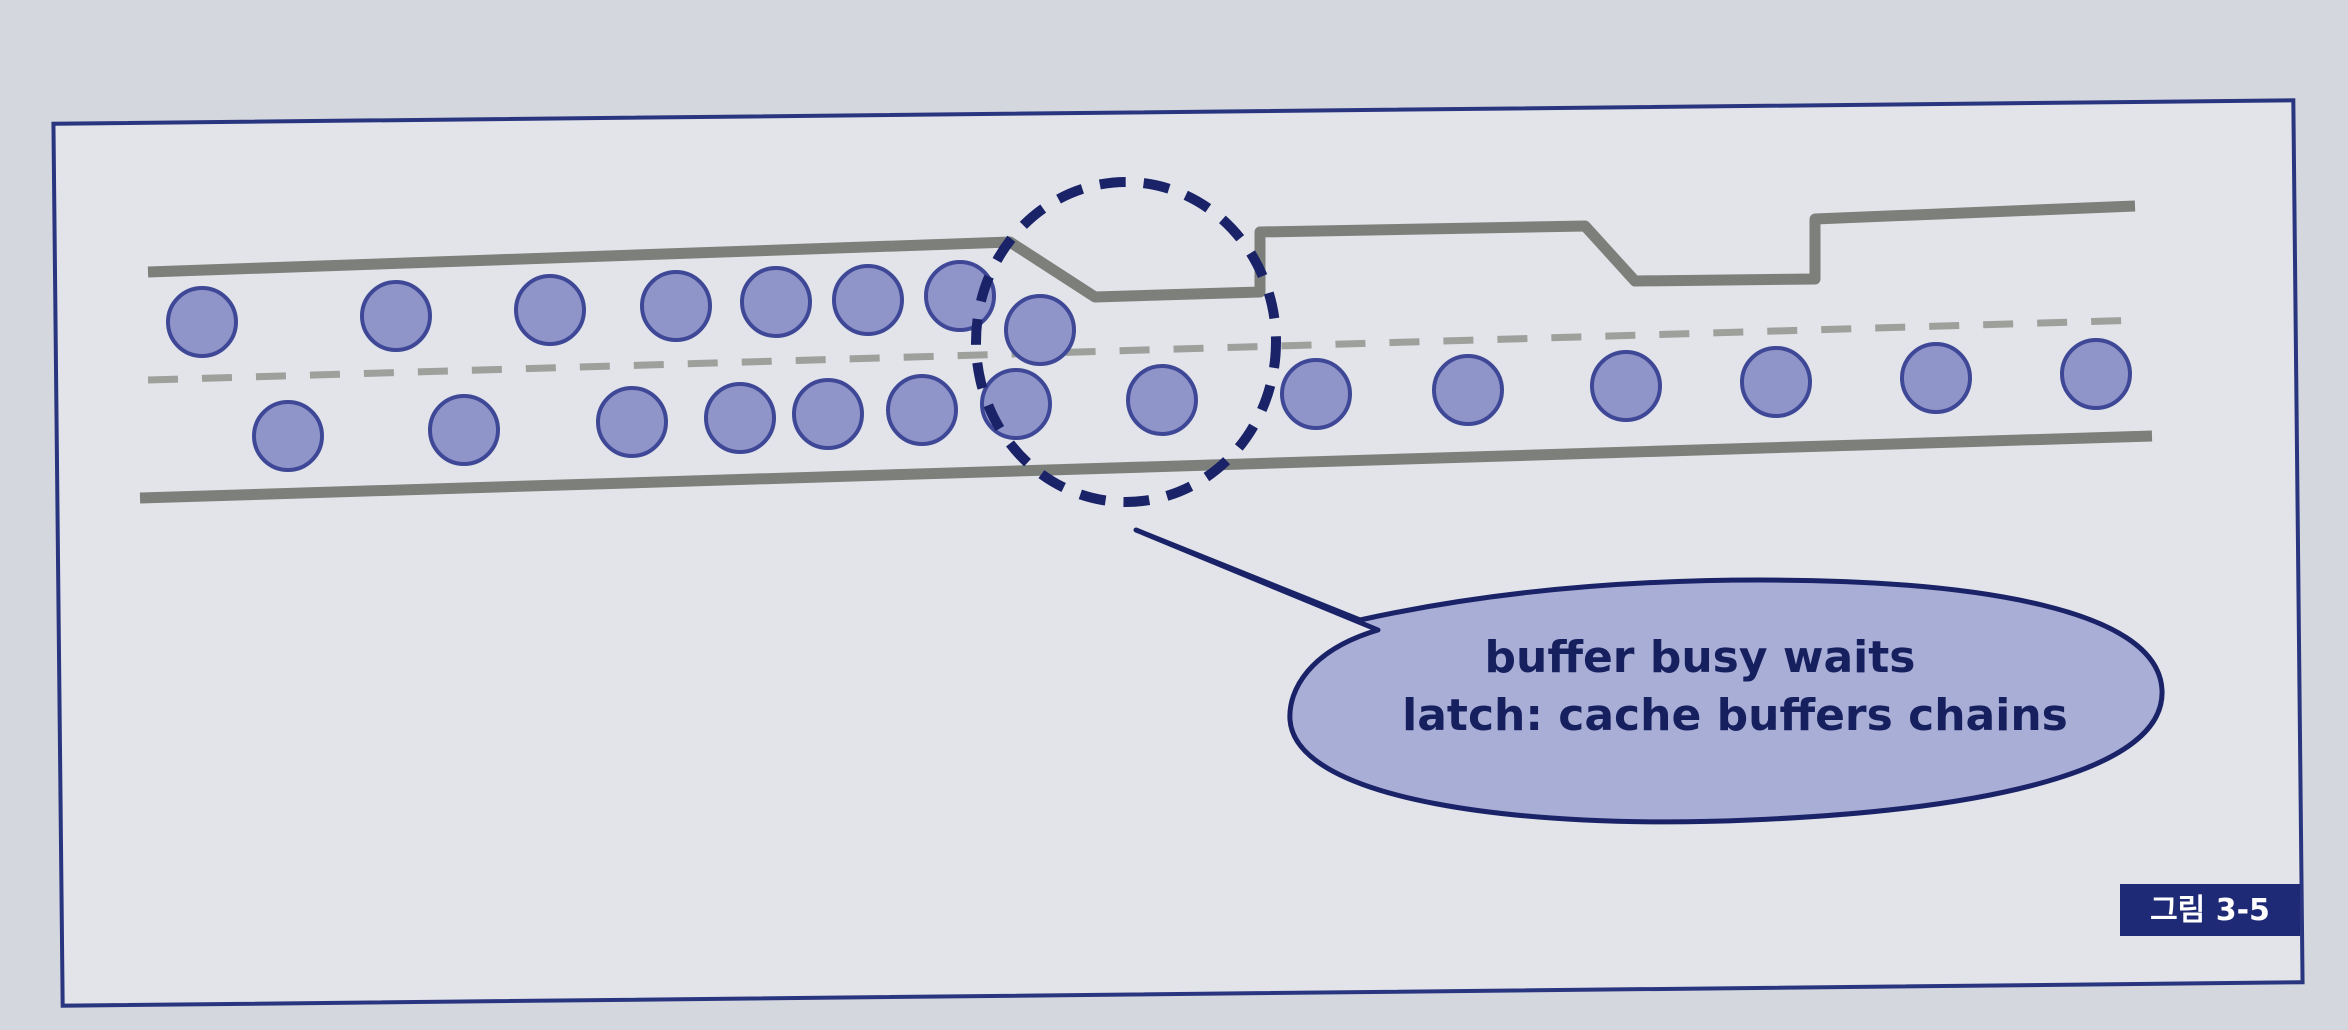 This screenshot has width=2348, height=1030. I want to click on callout-line-1: buffer busy waits, so click(1700, 657).